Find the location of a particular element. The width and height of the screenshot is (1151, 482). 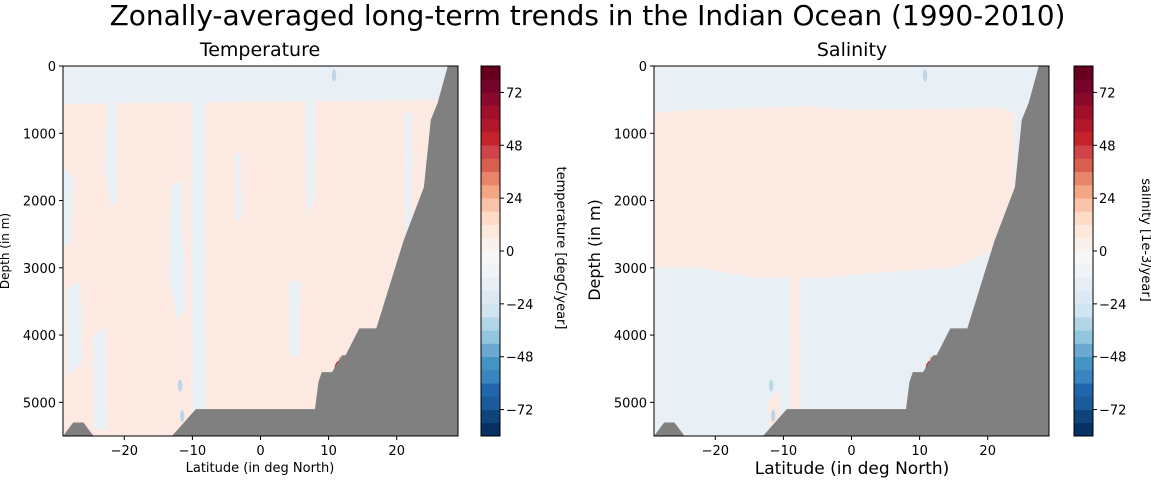

salinity-colorbar-tick-label: 0 is located at coordinates (1103, 252).